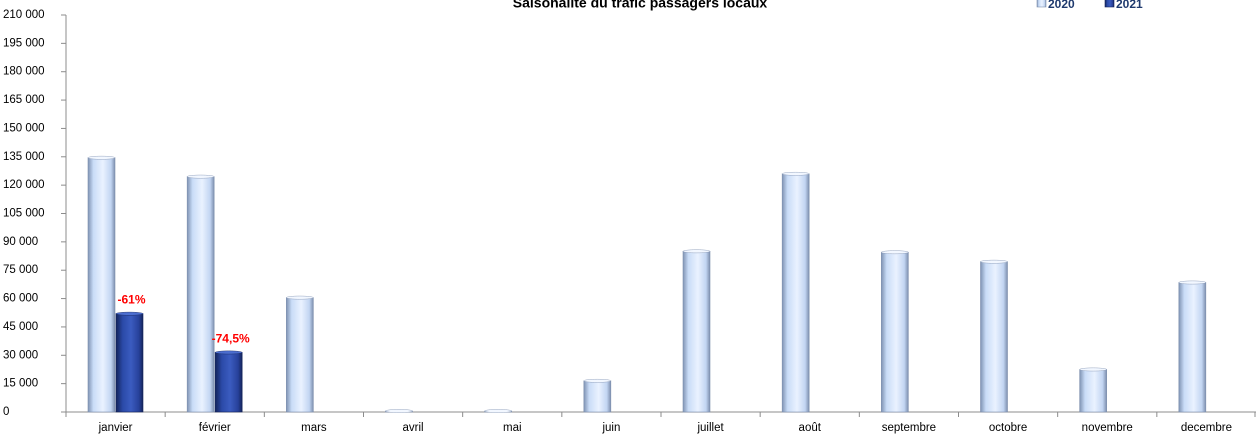 This screenshot has width=1256, height=443. I want to click on bar-2020-juillet, so click(696, 332).